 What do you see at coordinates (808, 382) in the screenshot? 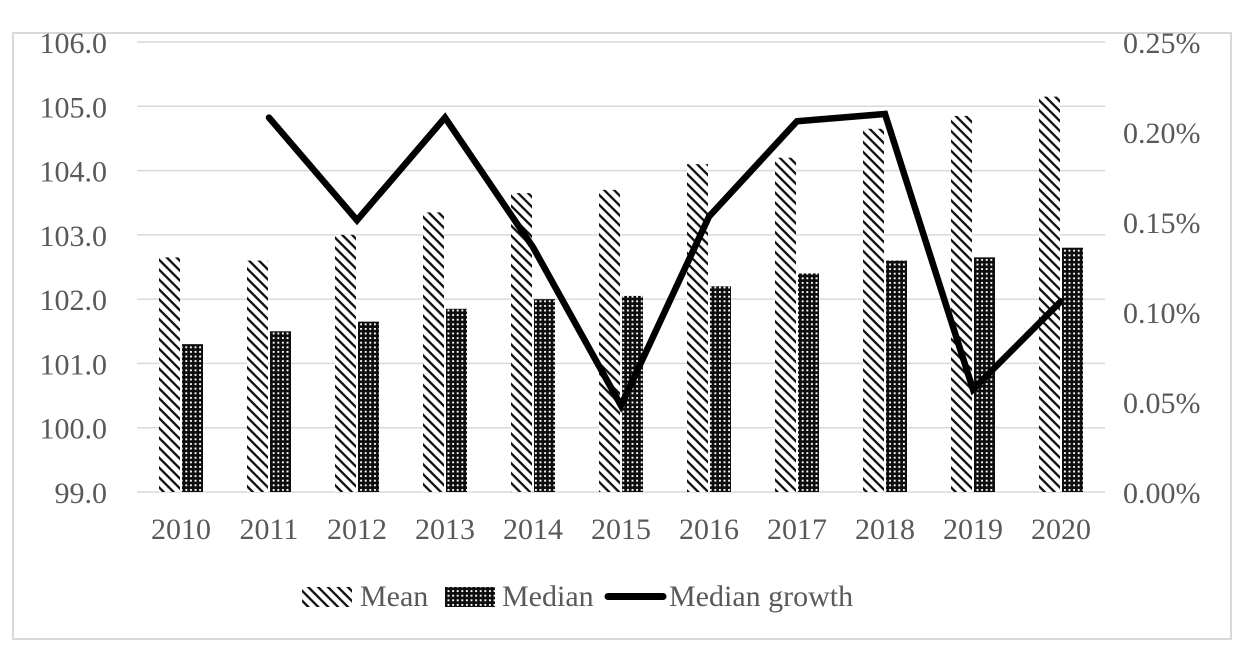
I see `bar-median-2017` at bounding box center [808, 382].